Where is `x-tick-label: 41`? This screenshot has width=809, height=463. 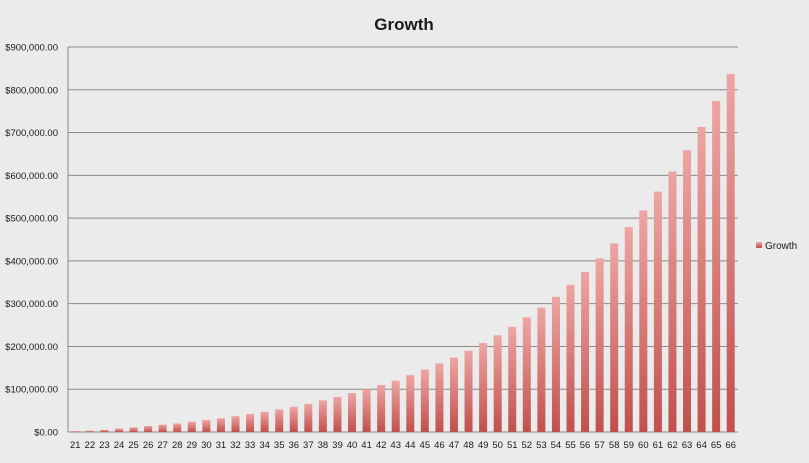
x-tick-label: 41 is located at coordinates (366, 445).